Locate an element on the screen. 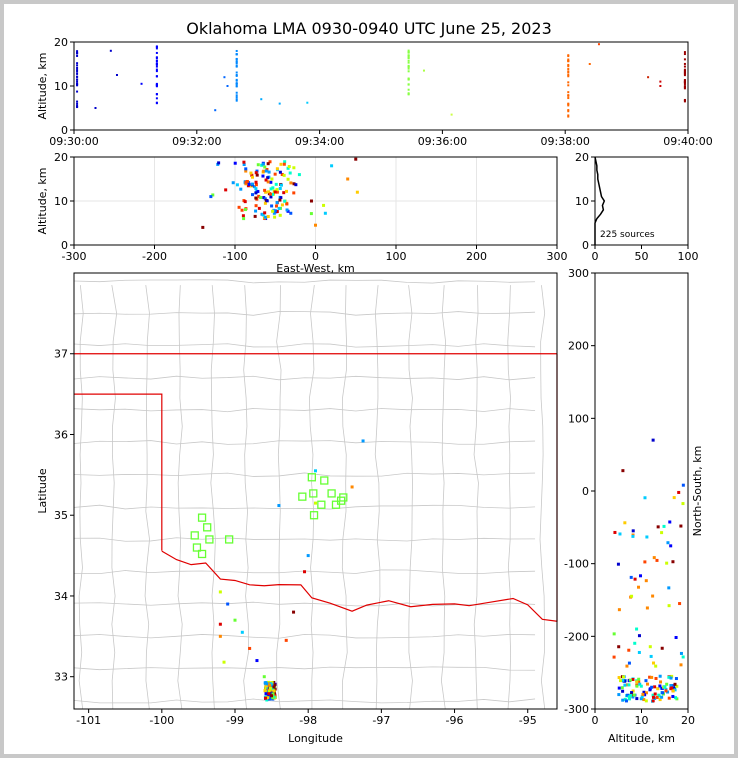 Image resolution: width=738 pixels, height=758 pixels. y-tick-label: 10 is located at coordinates (61, 86).